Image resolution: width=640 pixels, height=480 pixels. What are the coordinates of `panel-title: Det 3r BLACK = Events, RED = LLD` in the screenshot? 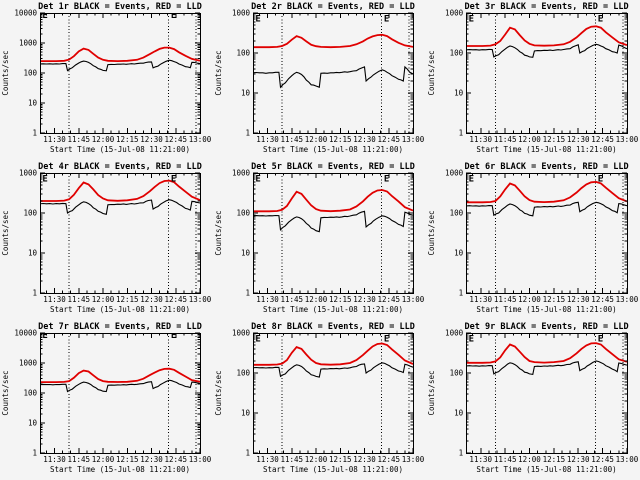 It's located at (546, 7).